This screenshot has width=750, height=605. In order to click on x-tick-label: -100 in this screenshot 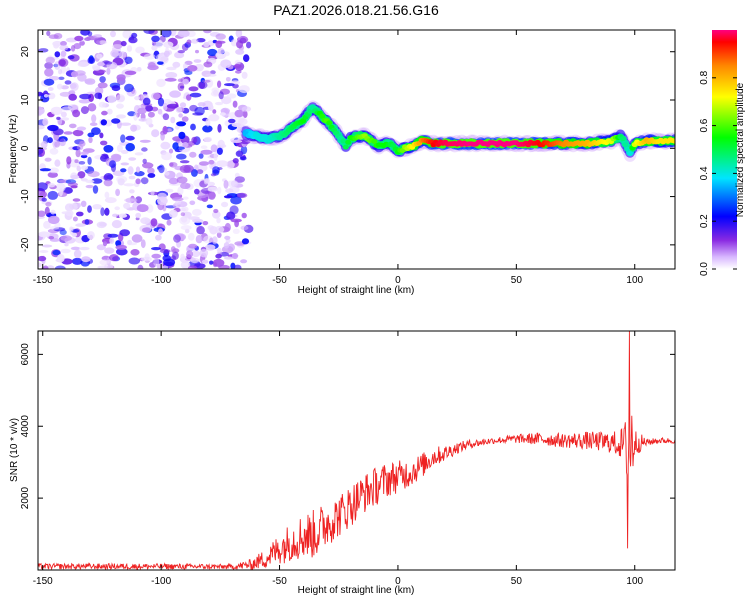, I will do `click(161, 581)`.